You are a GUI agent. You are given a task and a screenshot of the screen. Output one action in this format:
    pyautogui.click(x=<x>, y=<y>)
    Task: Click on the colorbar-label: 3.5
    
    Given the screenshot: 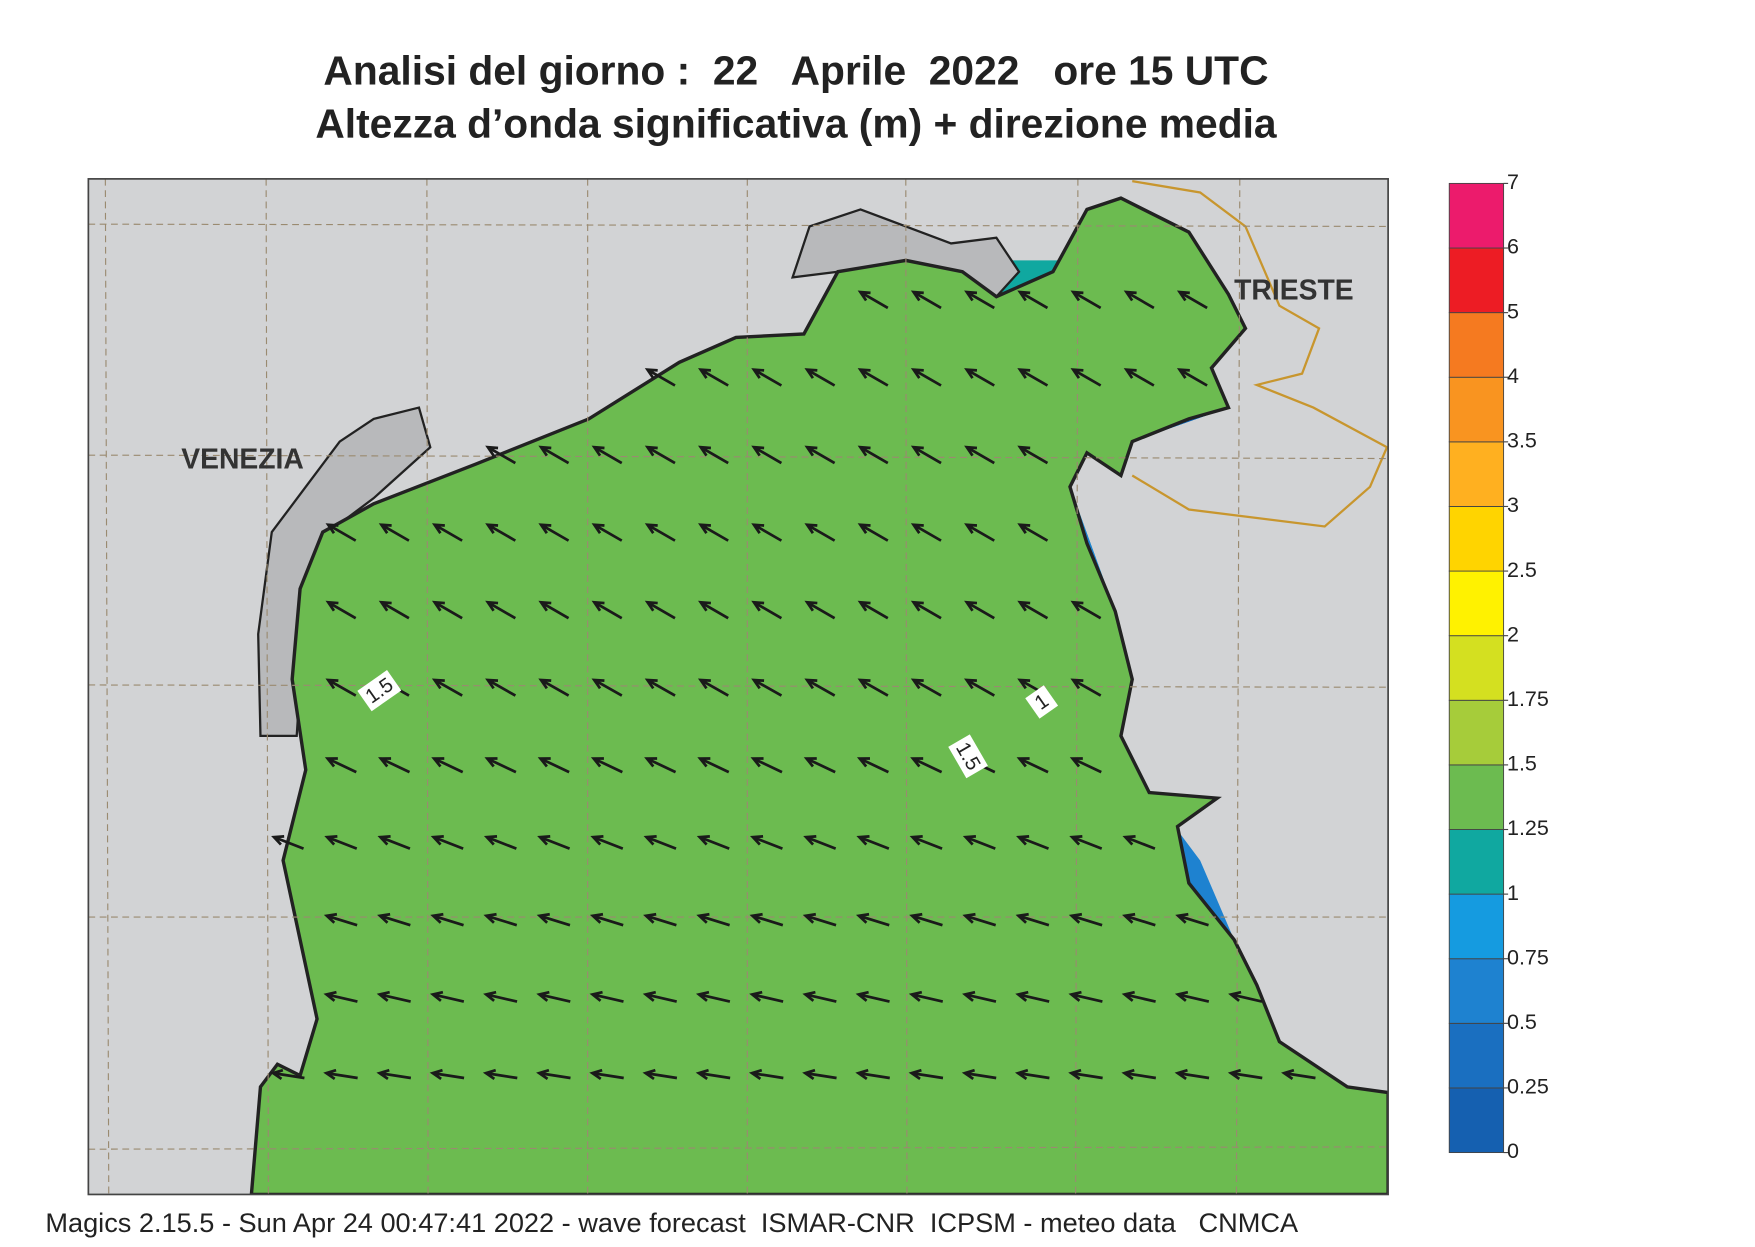 What is the action you would take?
    pyautogui.click(x=1522, y=441)
    